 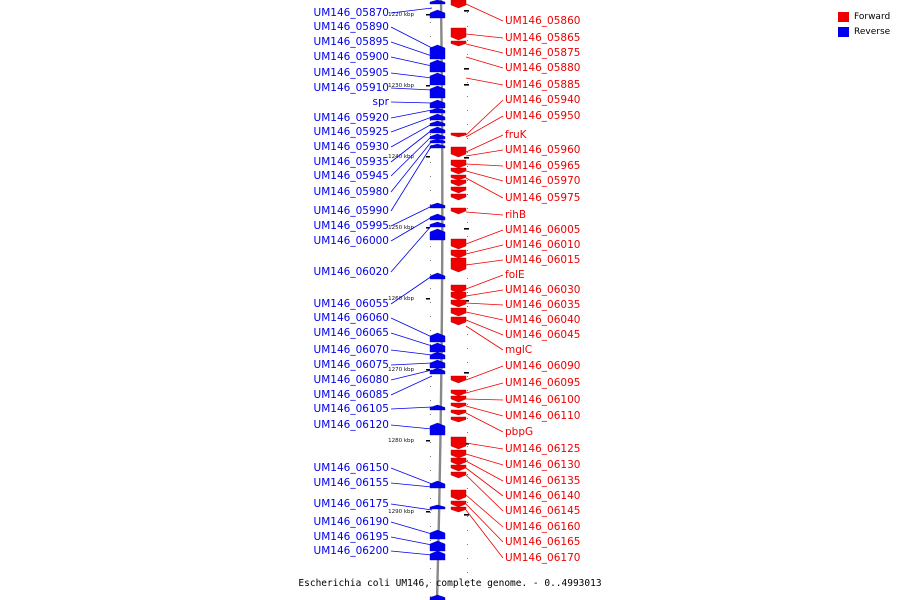 What do you see at coordinates (351, 241) in the screenshot?
I see `reverse-gene-label: UM146_06000` at bounding box center [351, 241].